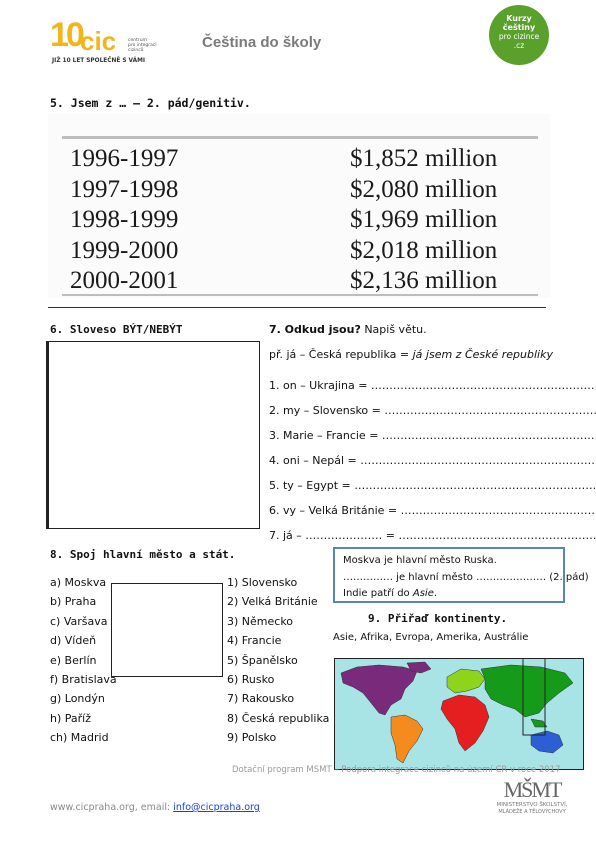 The width and height of the screenshot is (596, 842). Describe the element at coordinates (341, 354) in the screenshot. I see `example-prefix: př. já – Česká republika =` at that location.